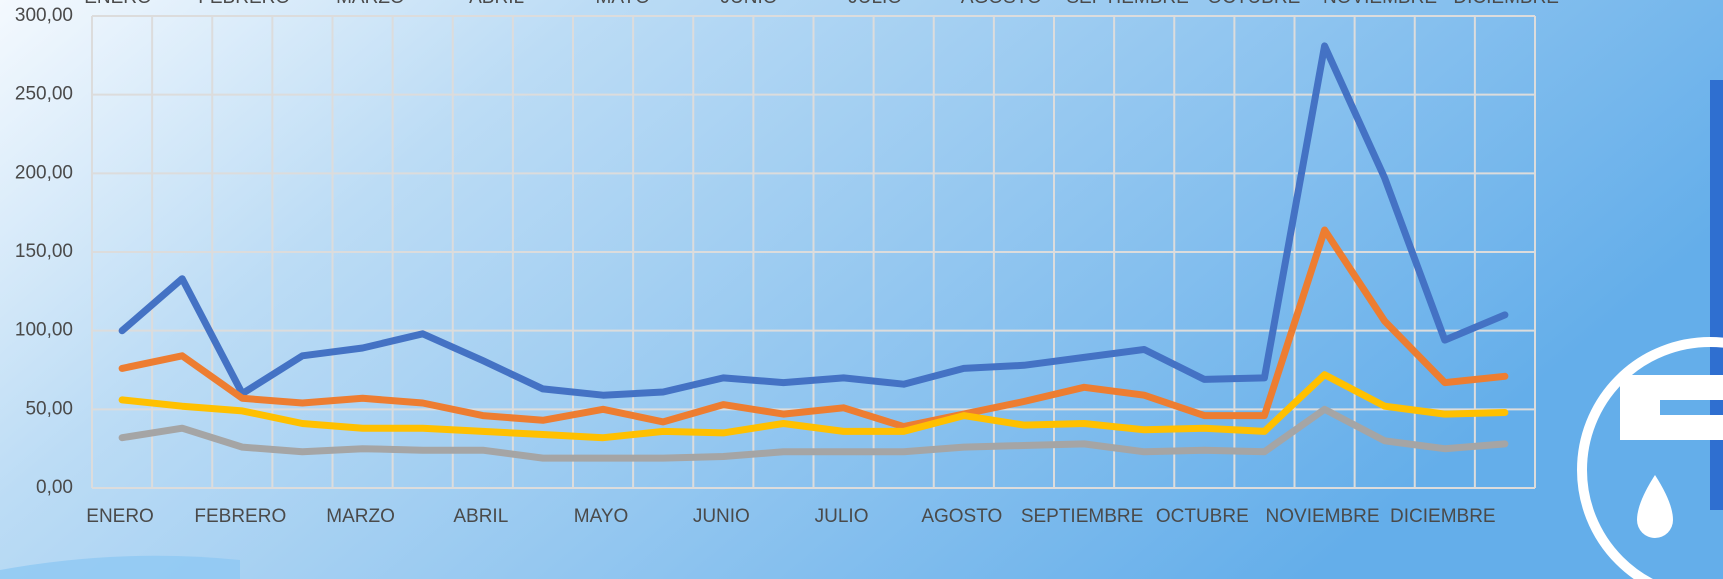 The height and width of the screenshot is (579, 1723). Describe the element at coordinates (1202, 516) in the screenshot. I see `x-tick-label: OCTUBRE` at that location.